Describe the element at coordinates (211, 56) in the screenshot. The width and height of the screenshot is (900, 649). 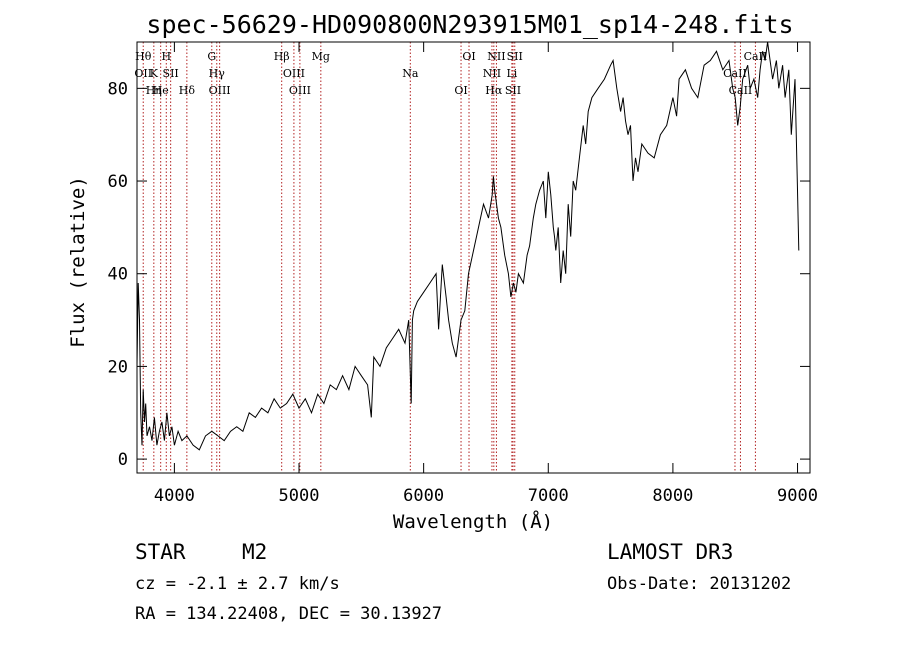
I see `line-marker-label: G` at that location.